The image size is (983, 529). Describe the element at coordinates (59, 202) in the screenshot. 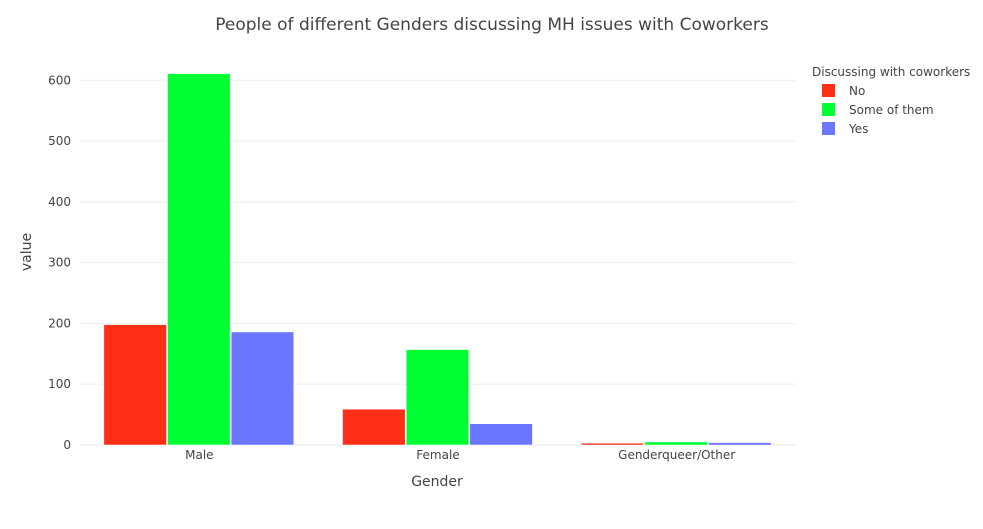

I see `y-tick-label: 400` at that location.